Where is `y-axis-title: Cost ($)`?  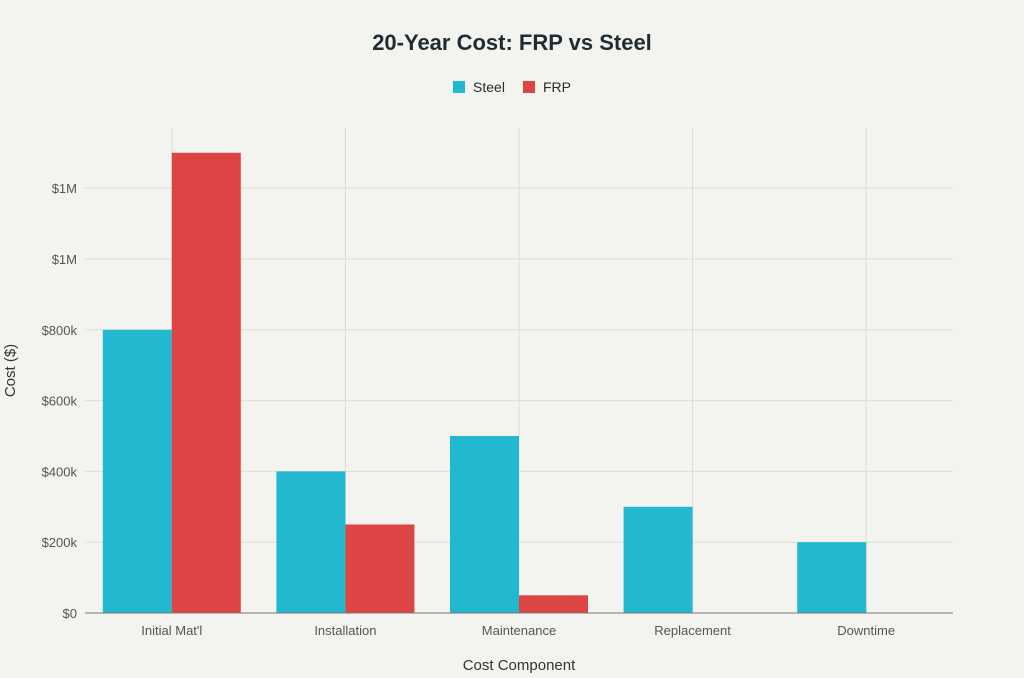
y-axis-title: Cost ($) is located at coordinates (10, 370).